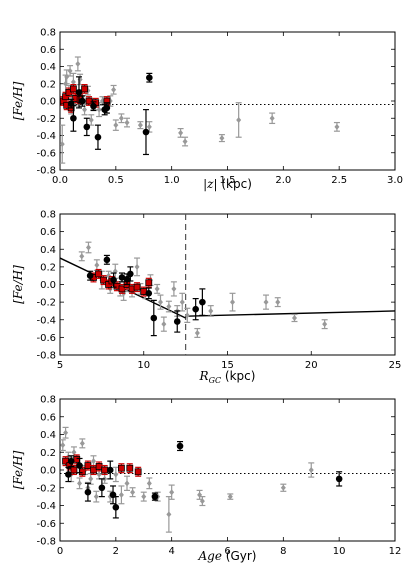 The height and width of the screenshot is (581, 415). What do you see at coordinates (172, 180) in the screenshot?
I see `x-tick-label: 1.0` at bounding box center [172, 180].